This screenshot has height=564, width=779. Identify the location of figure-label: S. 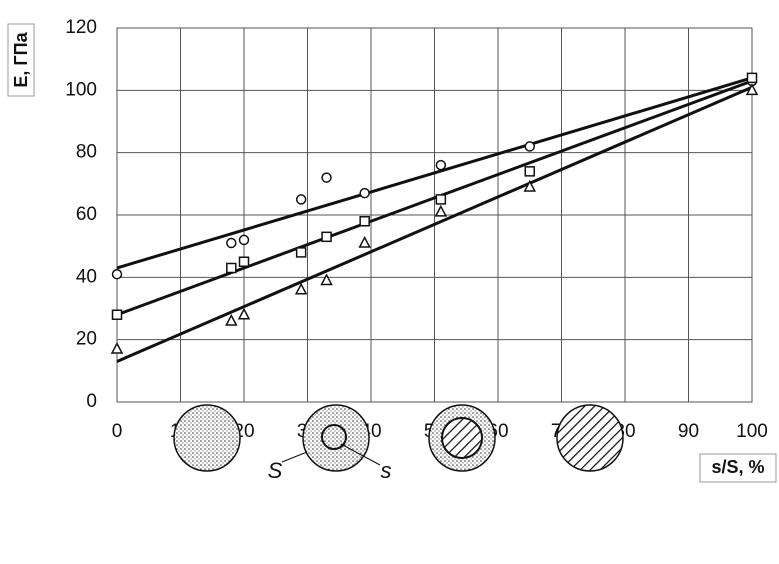
(275, 470).